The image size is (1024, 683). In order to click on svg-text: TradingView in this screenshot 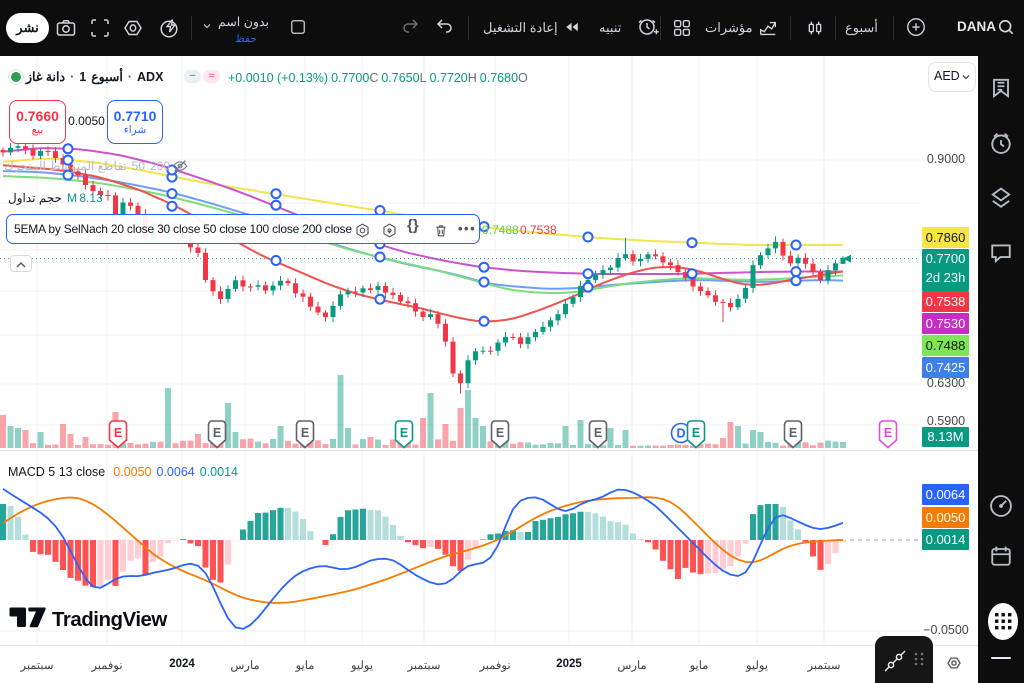, I will do `click(109, 619)`.